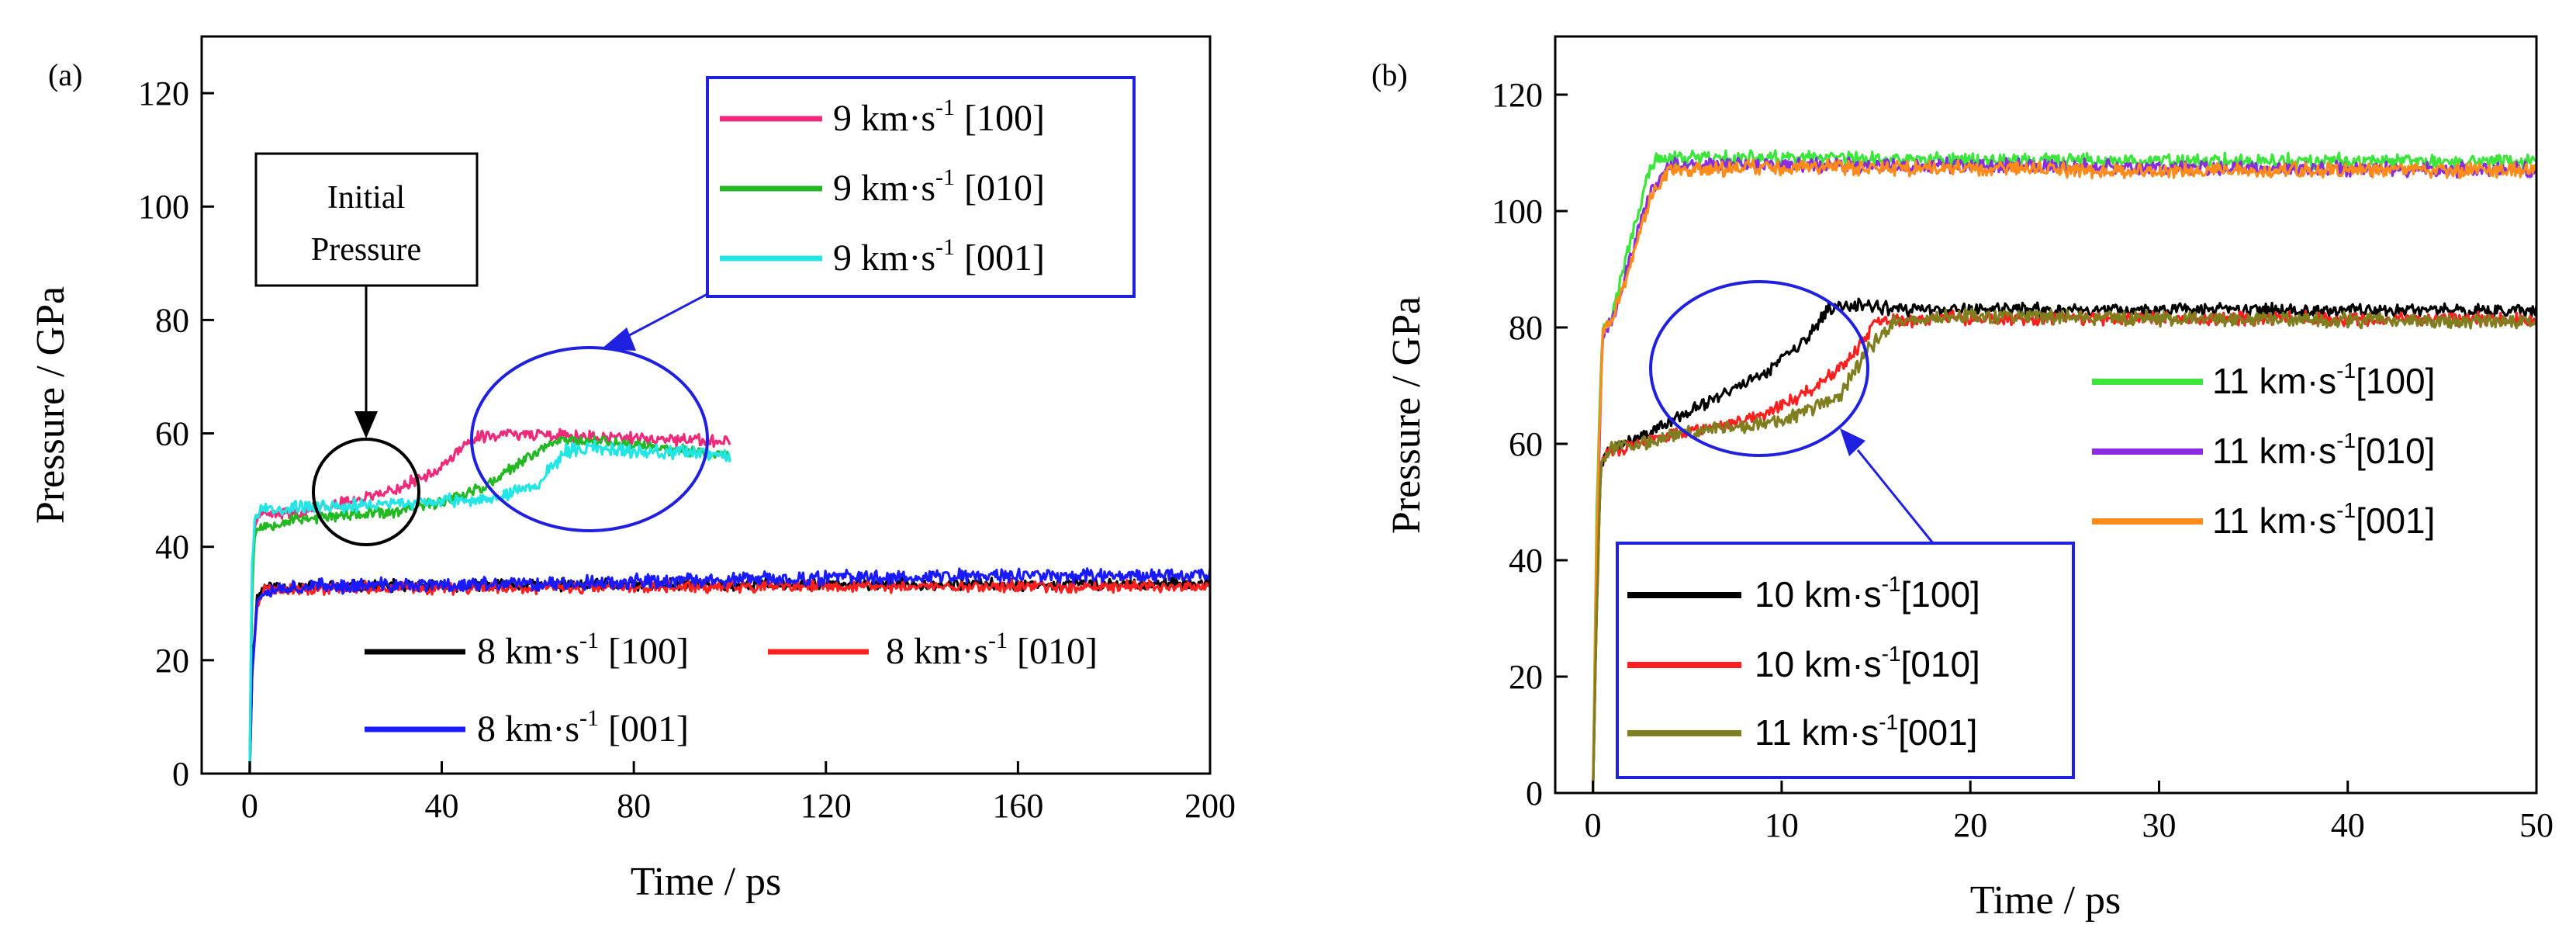 This screenshot has height=935, width=2576. I want to click on panel-b-y-tick-label: 100, so click(1517, 211).